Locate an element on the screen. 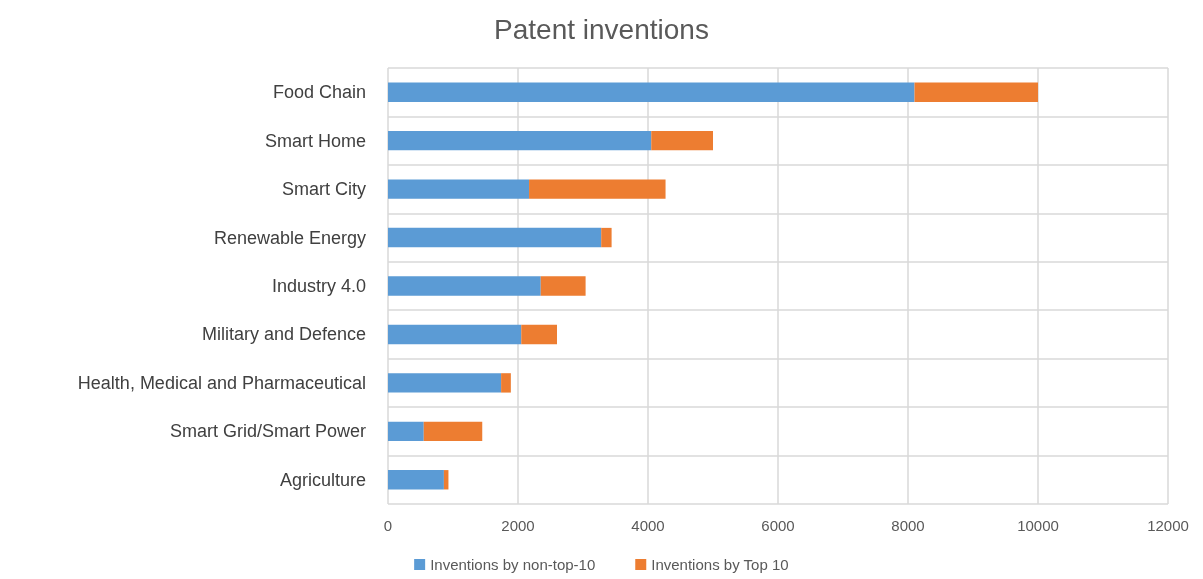 The height and width of the screenshot is (579, 1203). y-tick-label: Smart Grid/Smart Power is located at coordinates (267, 431).